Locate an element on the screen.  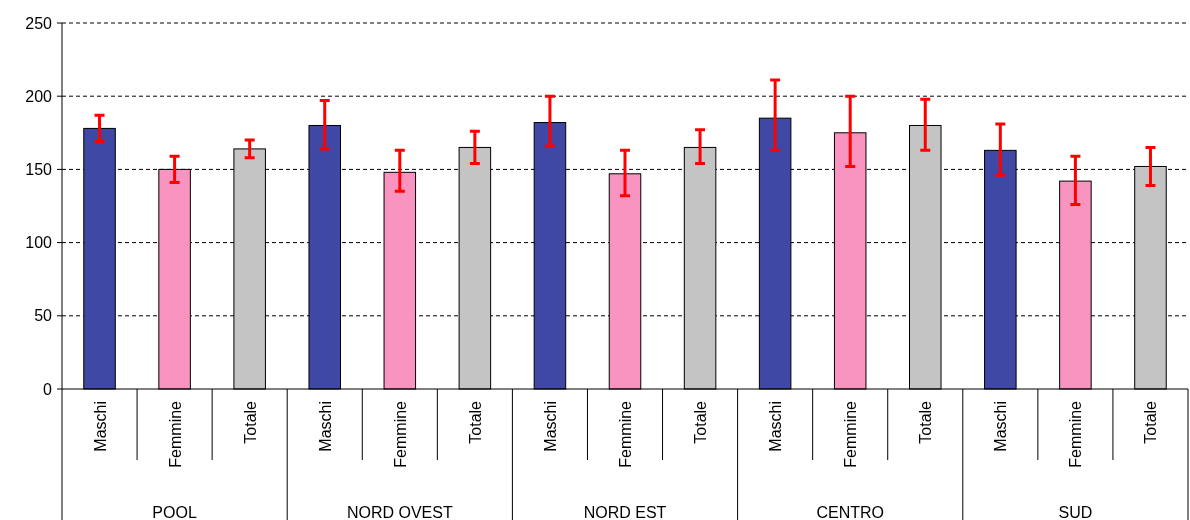
x-tick-label: CENTRO is located at coordinates (850, 512).